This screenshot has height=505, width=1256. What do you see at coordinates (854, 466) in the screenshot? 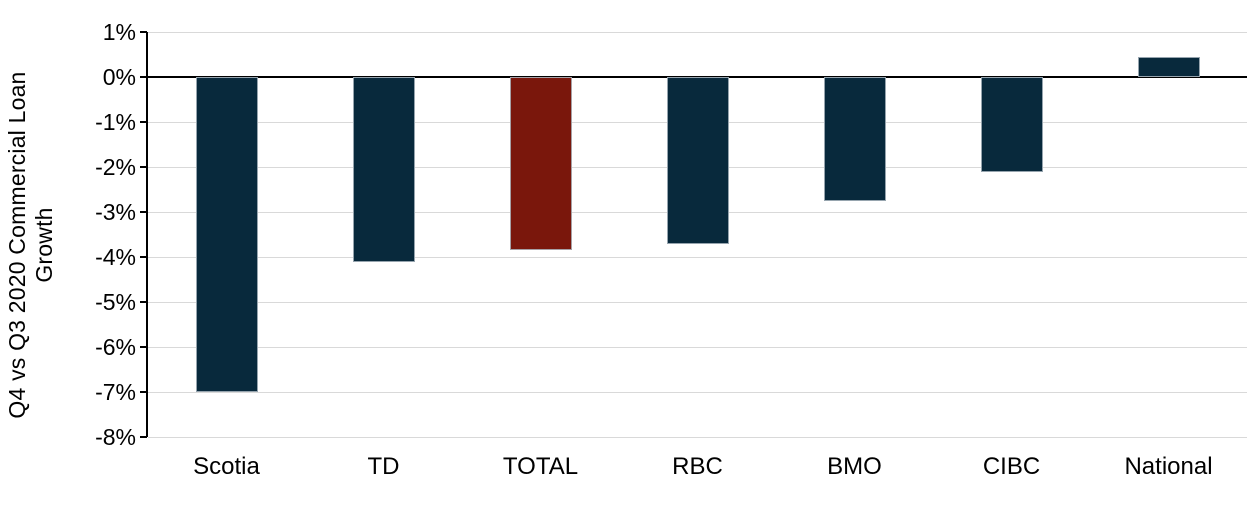
I see `x-label-bmo: BMO` at bounding box center [854, 466].